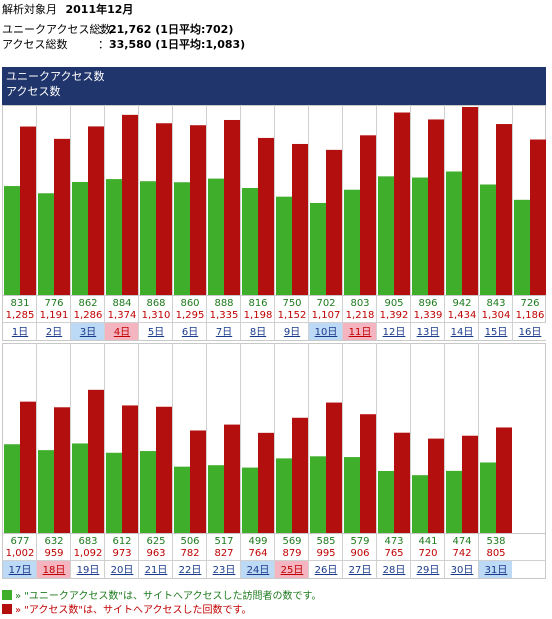 The width and height of the screenshot is (552, 619). I want to click on day-link: 23日, so click(224, 570).